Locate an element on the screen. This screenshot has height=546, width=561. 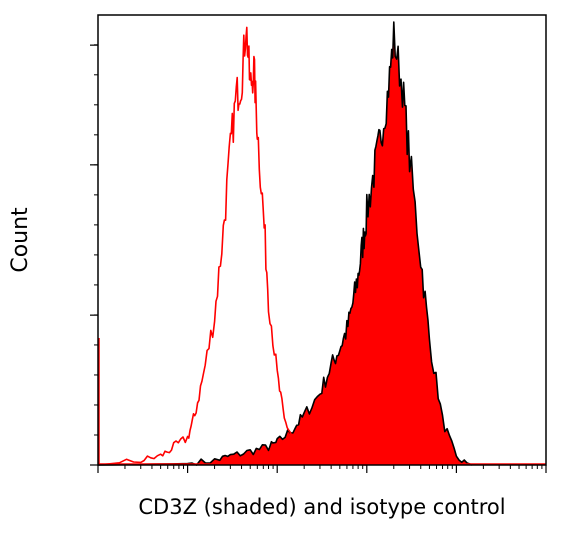
x-axis-ticks is located at coordinates (322, 469).